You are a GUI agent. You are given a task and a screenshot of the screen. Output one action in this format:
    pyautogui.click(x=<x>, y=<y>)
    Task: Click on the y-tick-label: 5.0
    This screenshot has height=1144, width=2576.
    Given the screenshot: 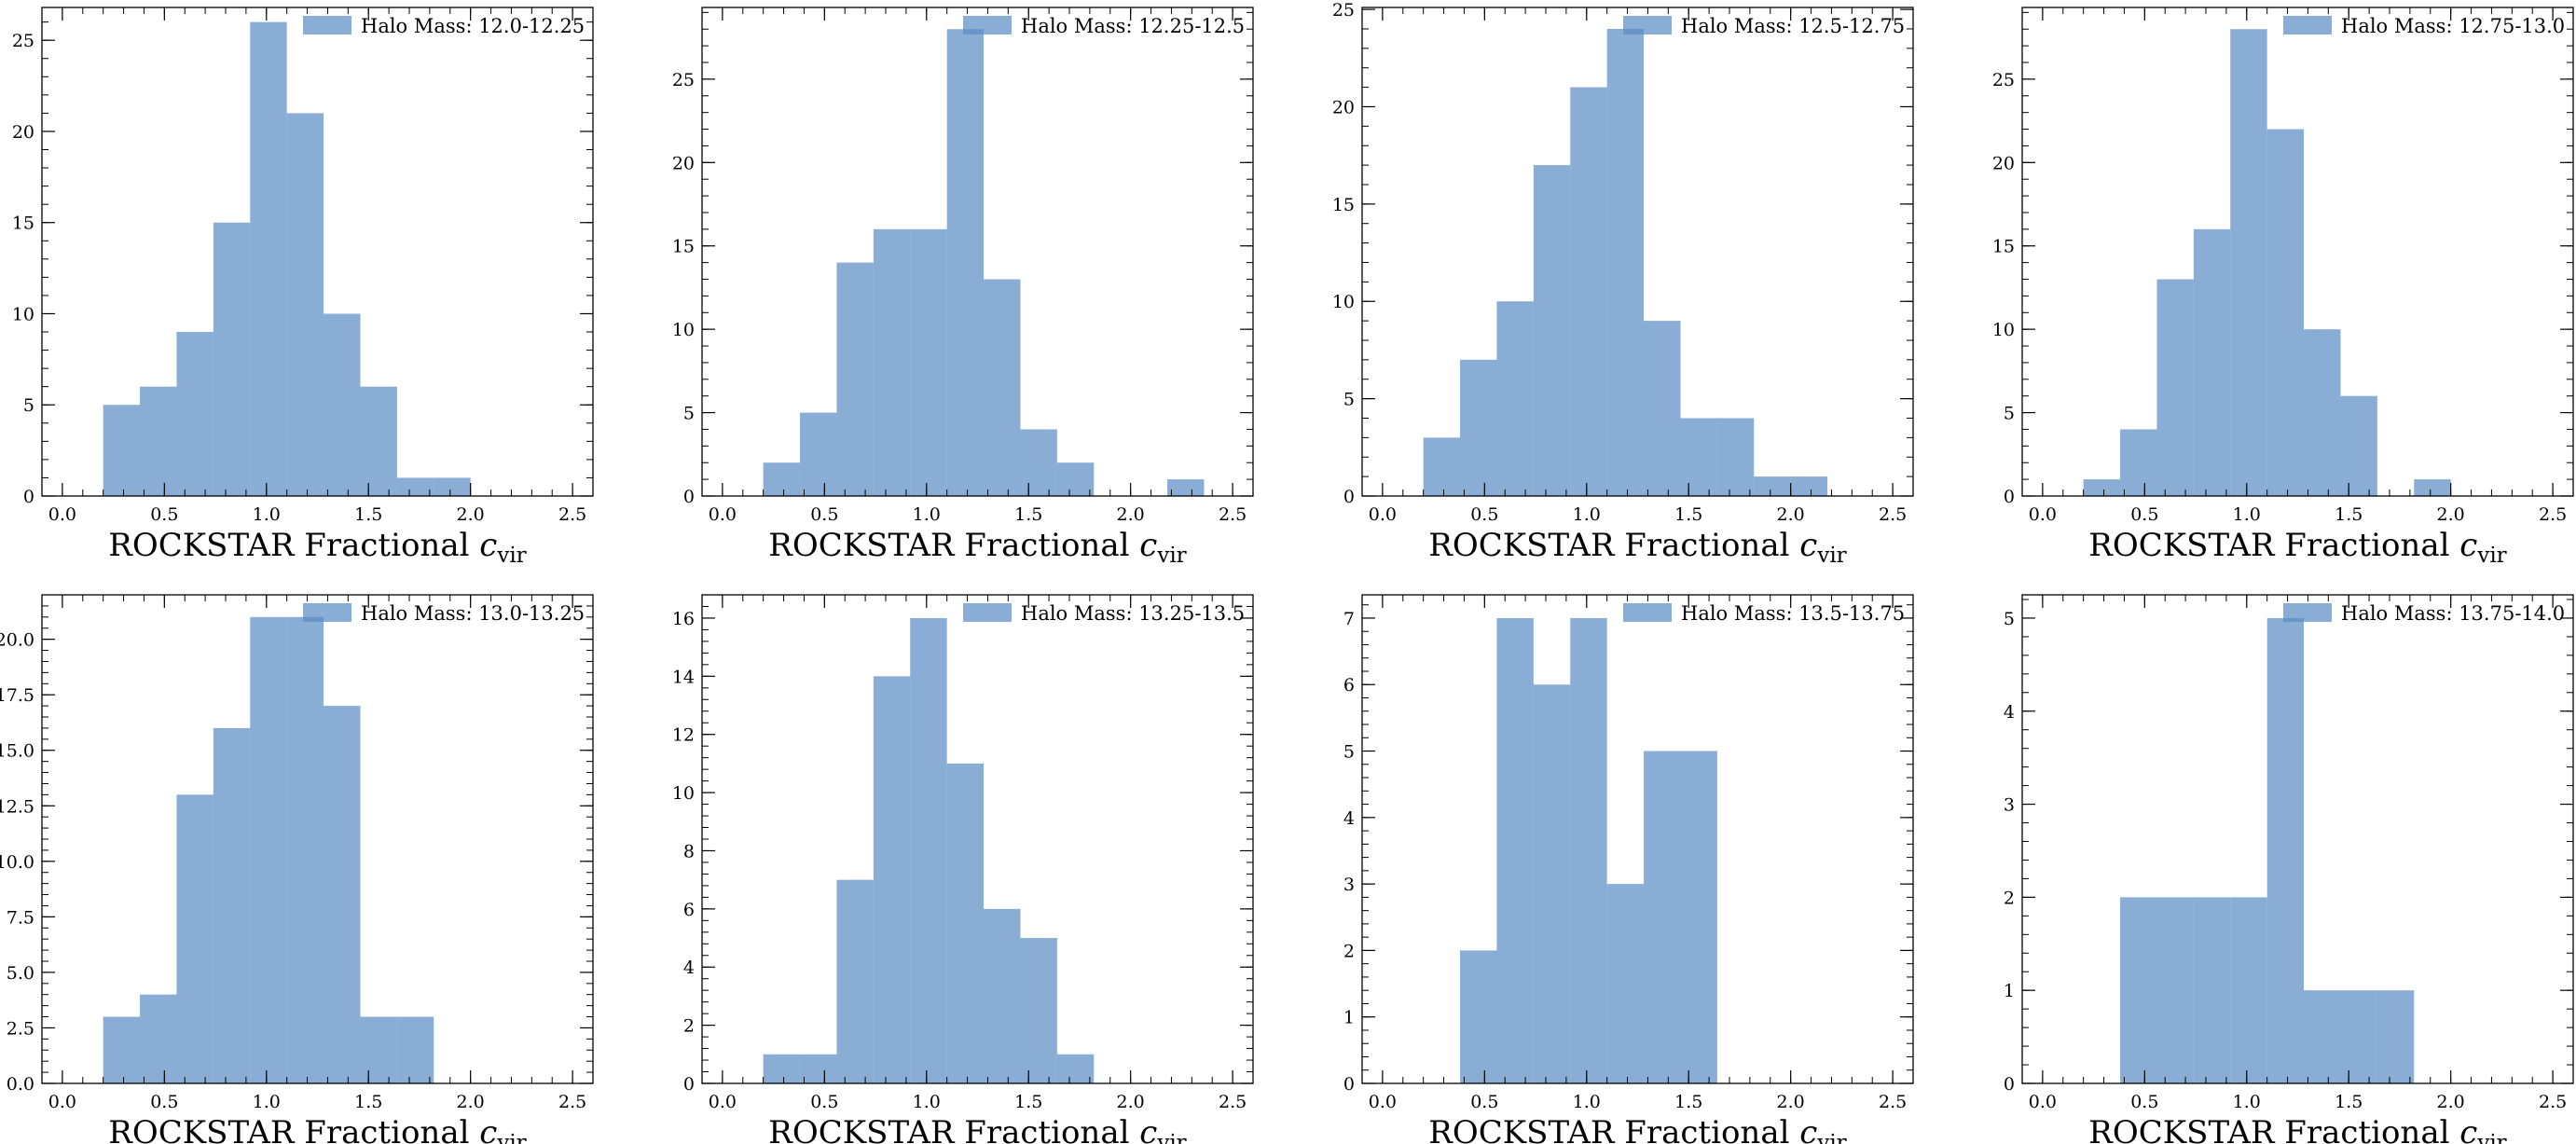 What is the action you would take?
    pyautogui.click(x=20, y=973)
    